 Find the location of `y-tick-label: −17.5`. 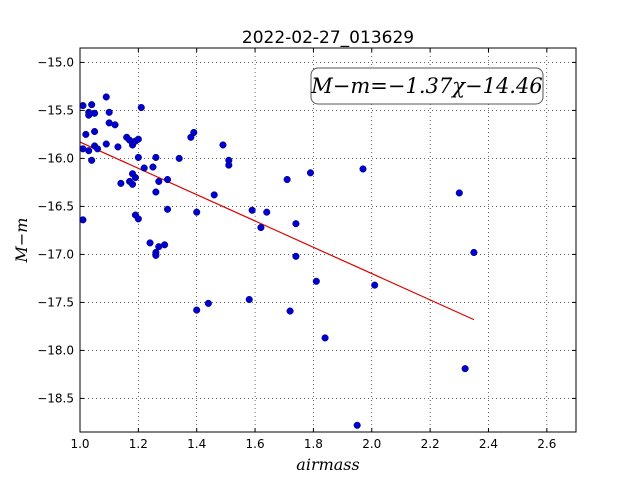

y-tick-label: −17.5 is located at coordinates (55, 302).